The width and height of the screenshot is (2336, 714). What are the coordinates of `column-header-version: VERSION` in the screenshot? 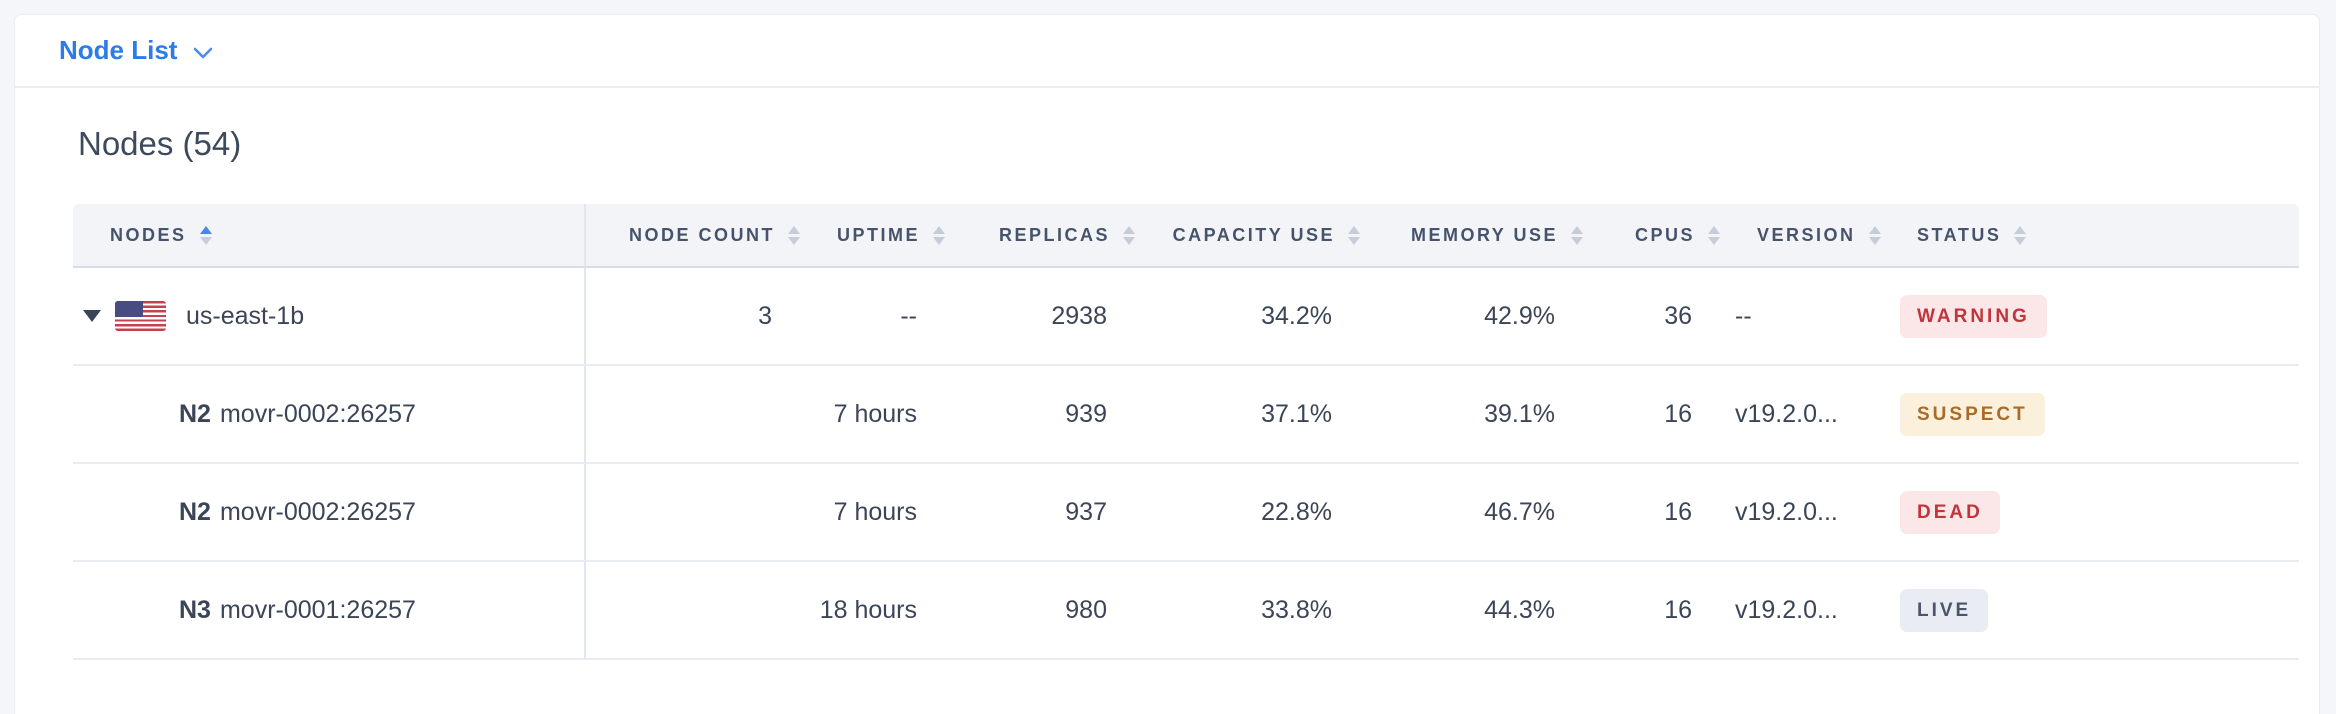 It's located at (1800, 236).